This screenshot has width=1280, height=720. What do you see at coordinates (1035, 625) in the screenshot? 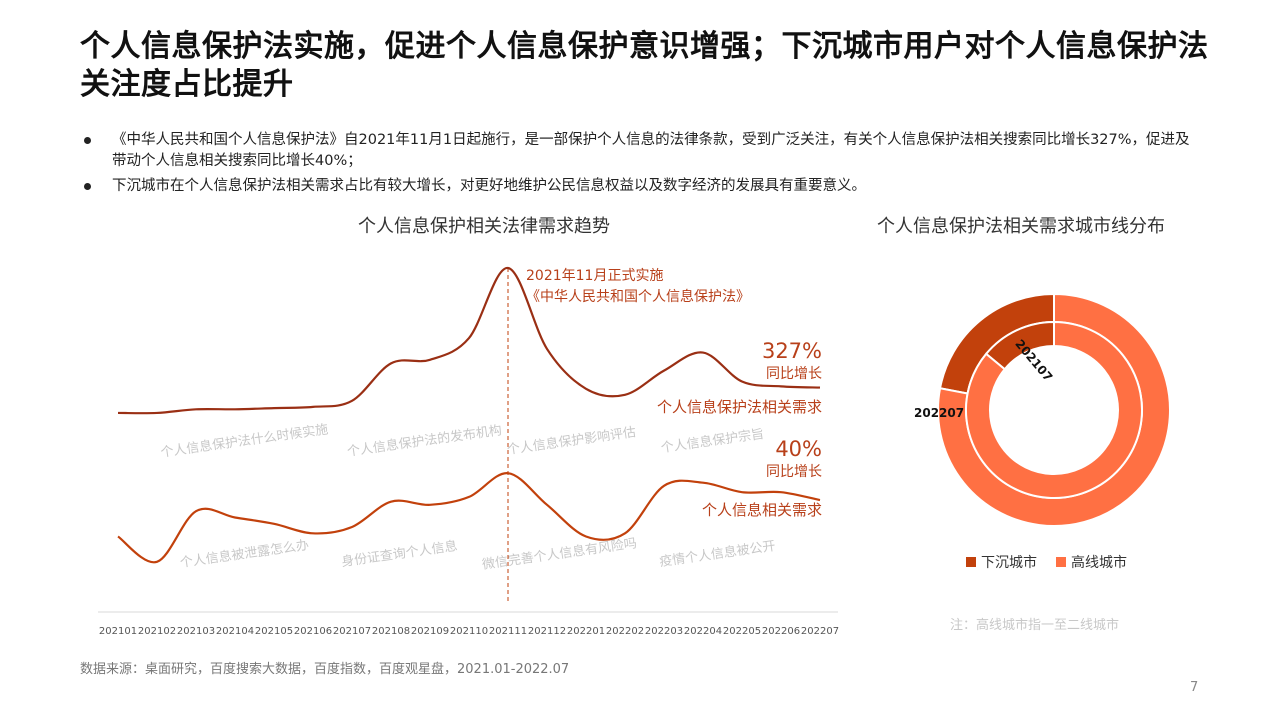
I see `footnote: 注：高线城市指一至二线城市` at bounding box center [1035, 625].